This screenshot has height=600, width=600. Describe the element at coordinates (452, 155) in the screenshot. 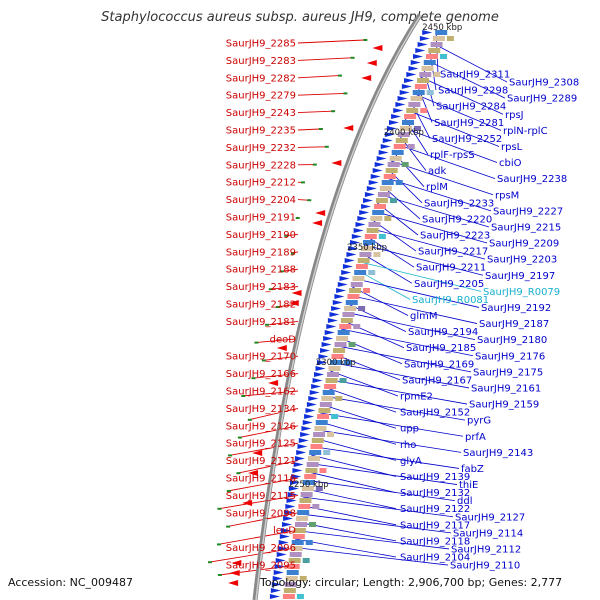

I see `gene-label-right: rplF-rpsS` at that location.